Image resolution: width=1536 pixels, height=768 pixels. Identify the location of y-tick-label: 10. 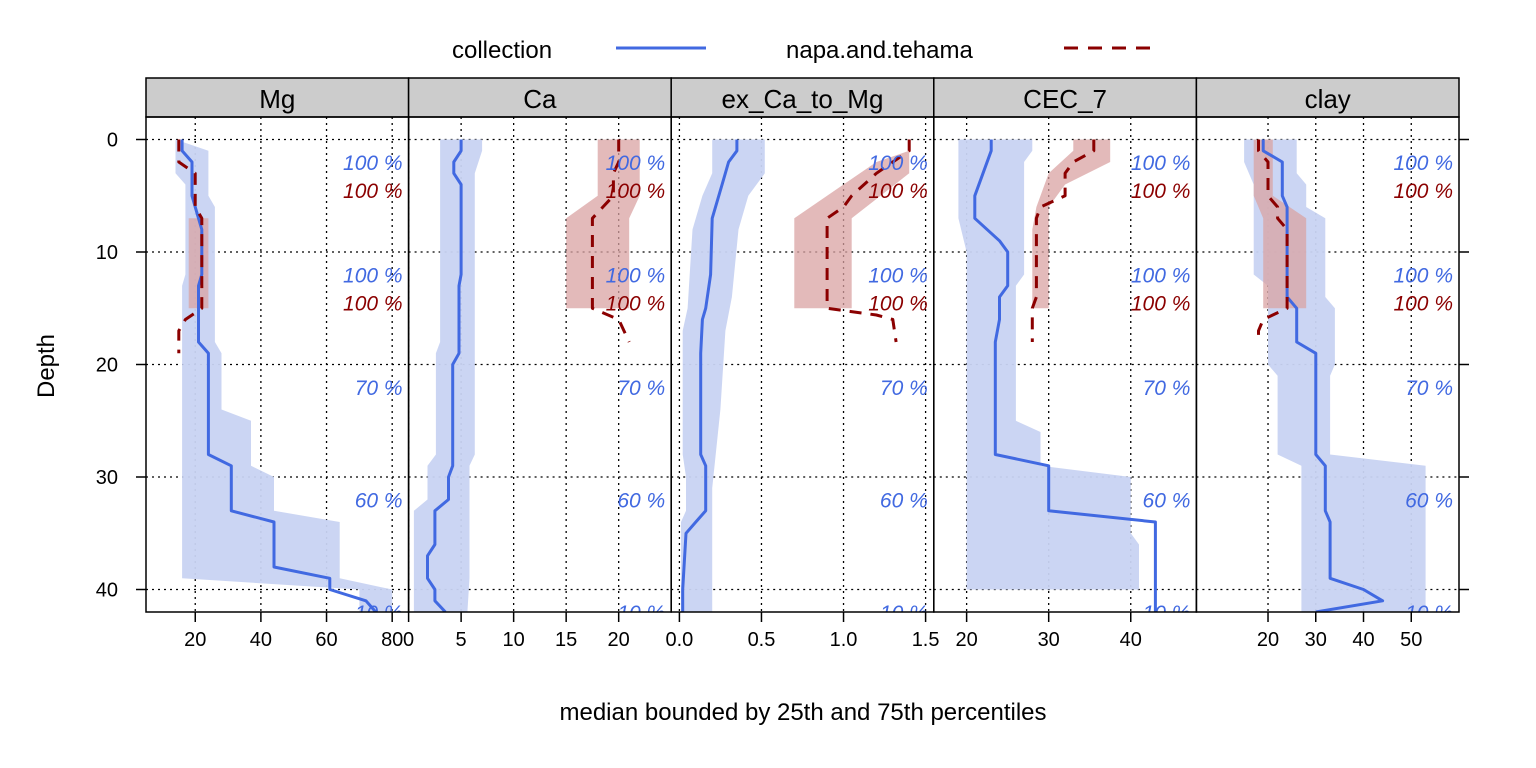
(107, 253).